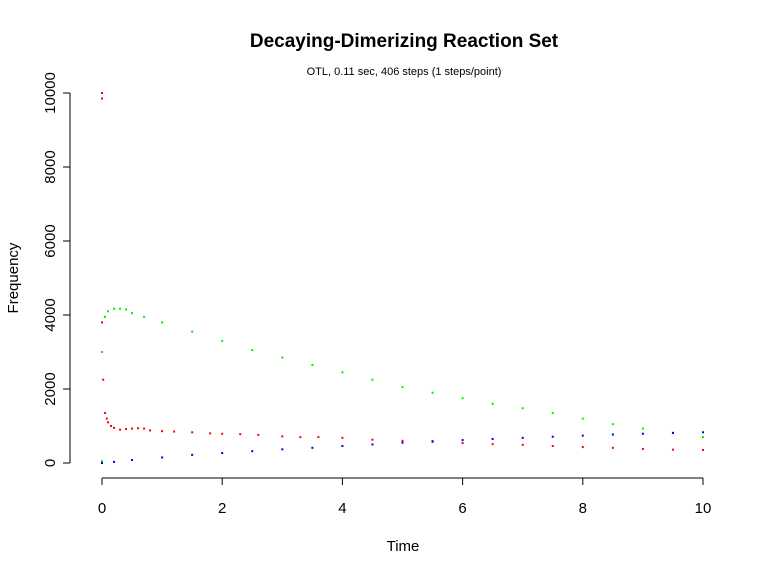  I want to click on y-tick-label: 2000, so click(50, 388).